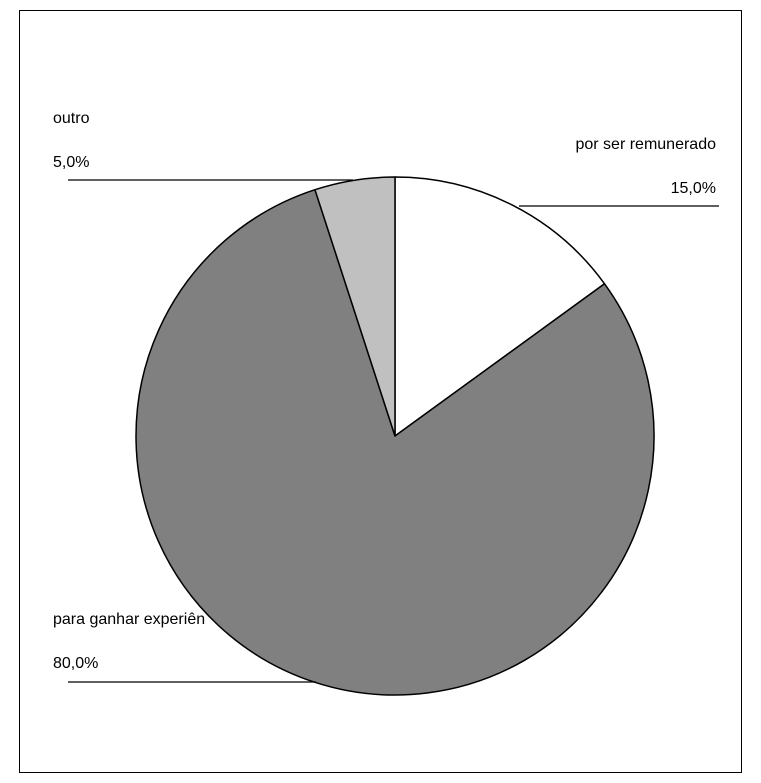  I want to click on slice-label-2: outro, so click(71, 118).